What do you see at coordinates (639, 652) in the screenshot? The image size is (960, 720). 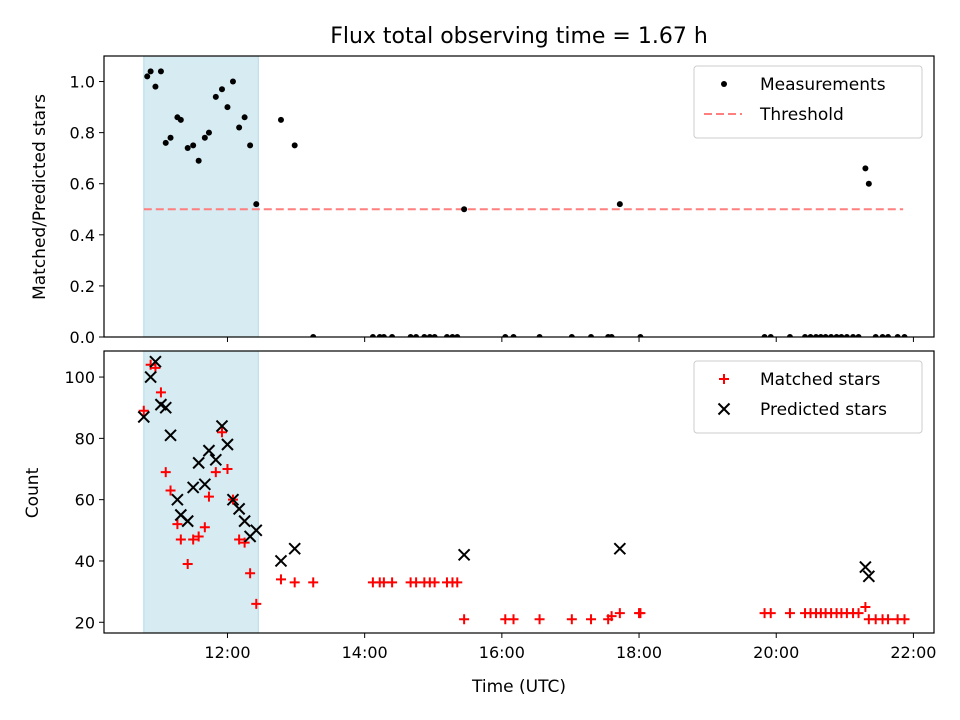 I see `x-tick-label: 18:00` at bounding box center [639, 652].